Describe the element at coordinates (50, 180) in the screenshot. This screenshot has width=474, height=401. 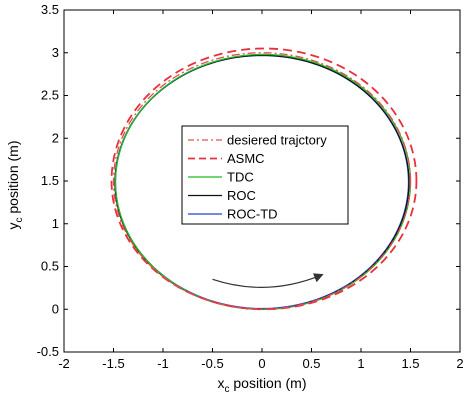
I see `y-tick-label: 1.5` at that location.